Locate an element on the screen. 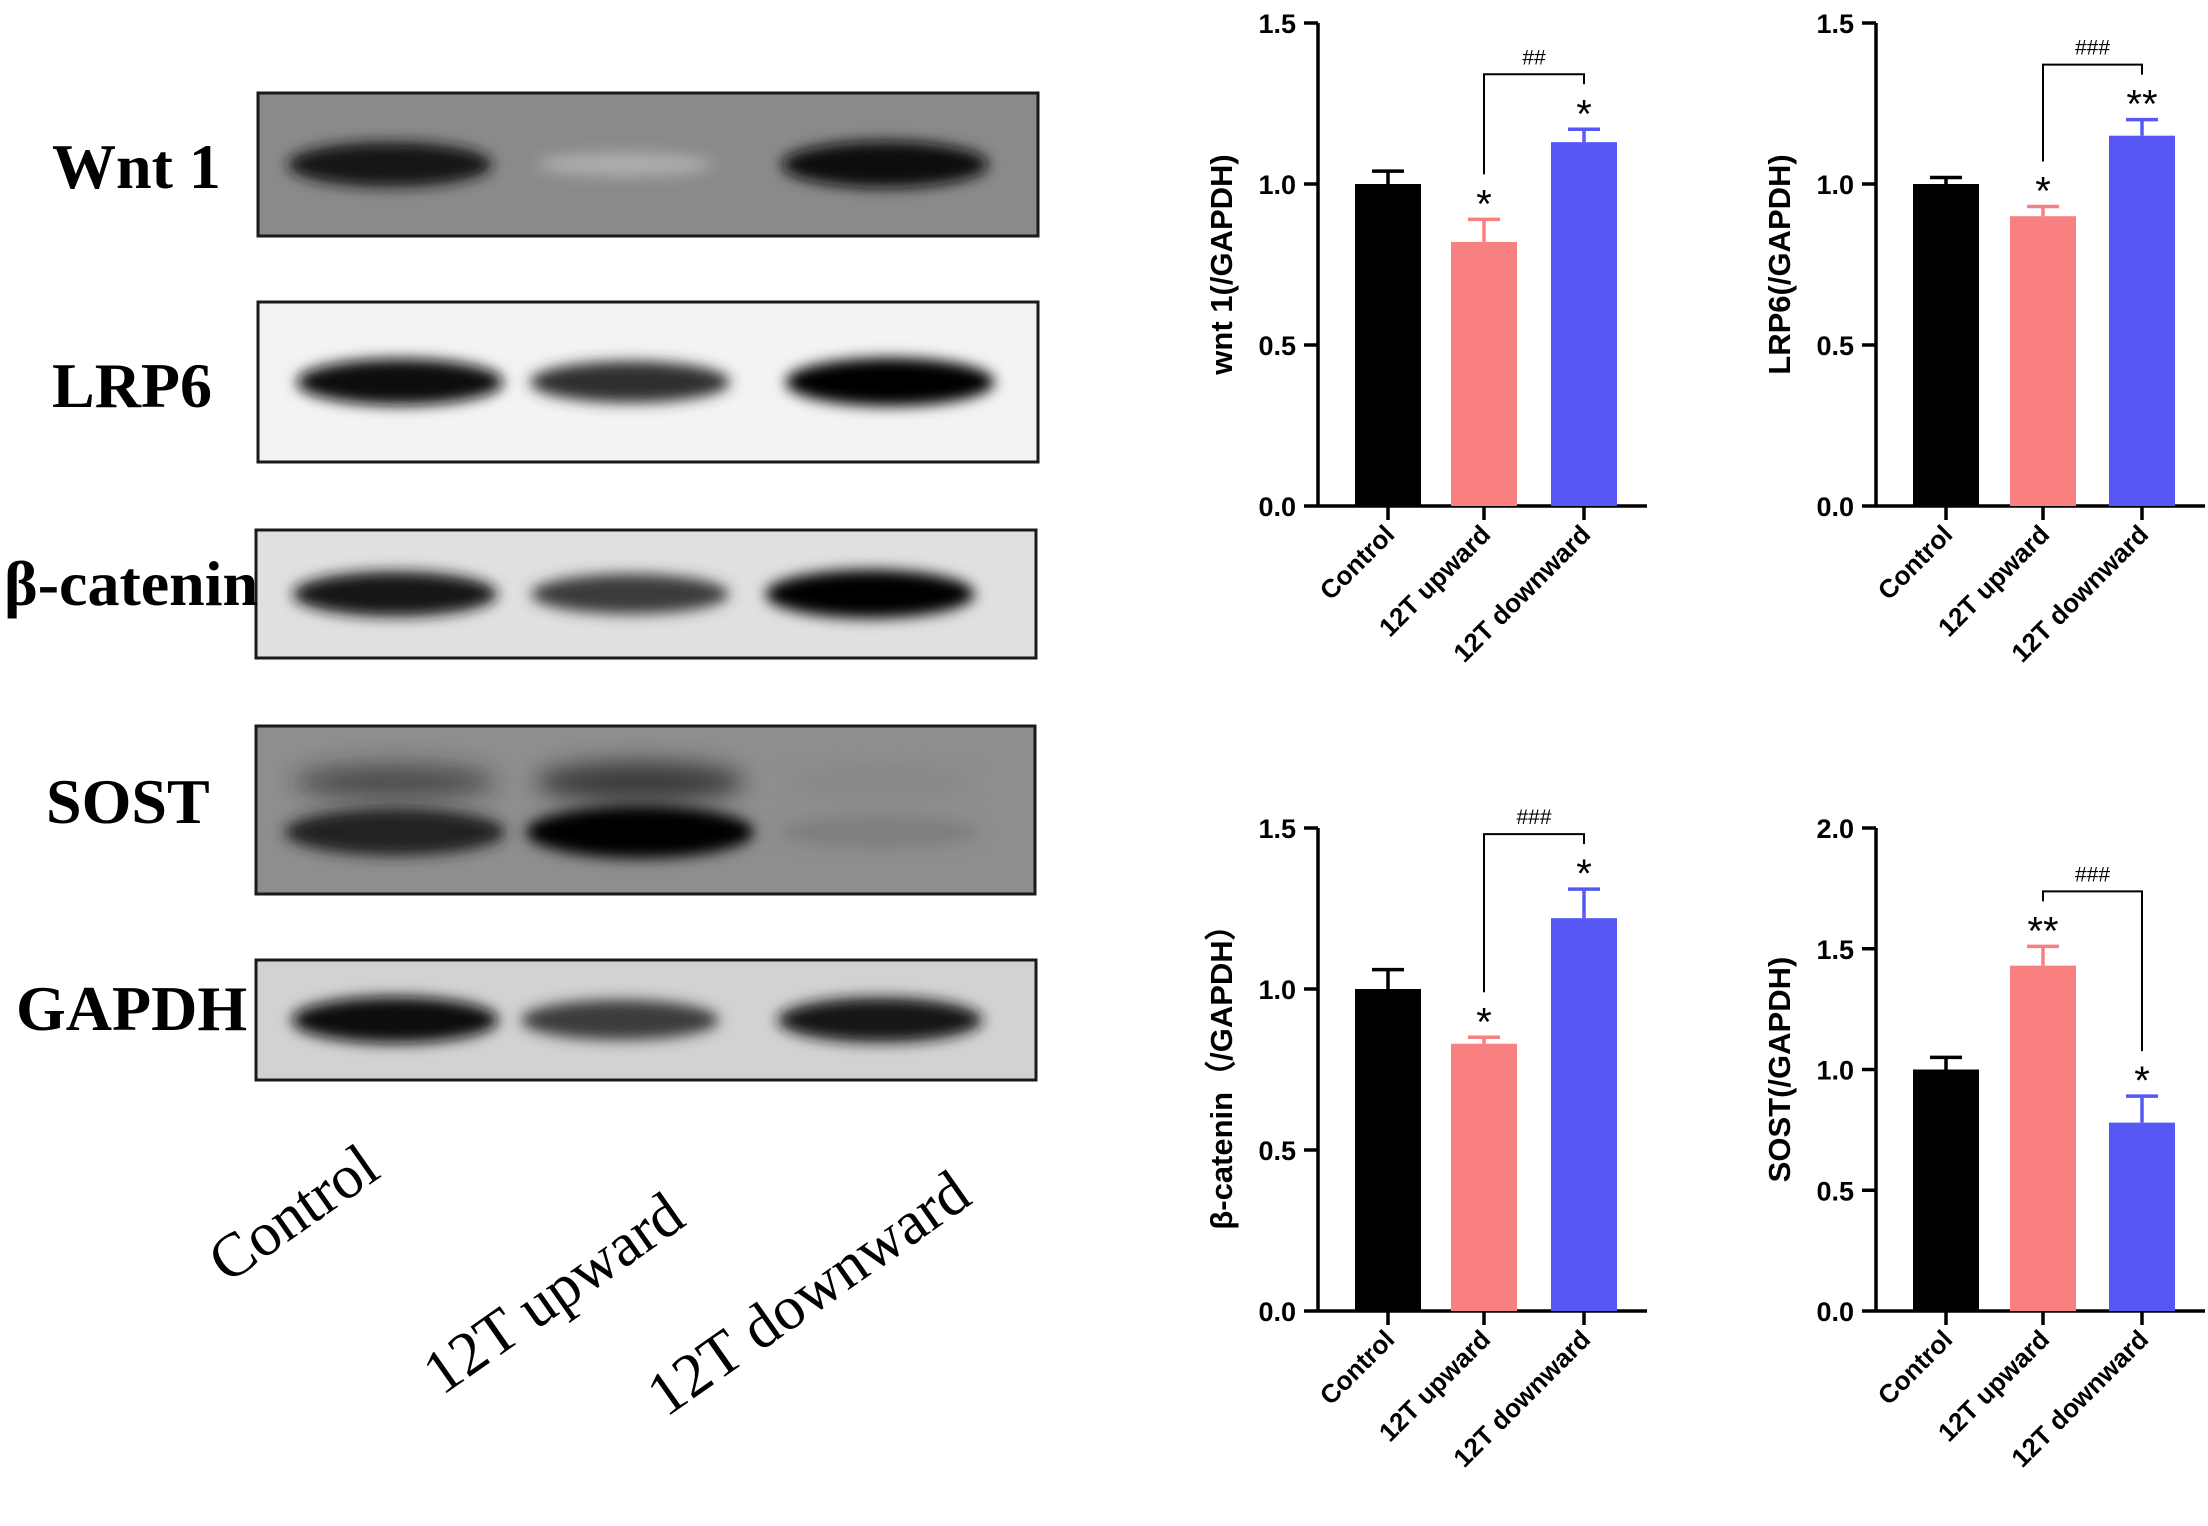  y-tick-label: 2.0 is located at coordinates (1835, 829).